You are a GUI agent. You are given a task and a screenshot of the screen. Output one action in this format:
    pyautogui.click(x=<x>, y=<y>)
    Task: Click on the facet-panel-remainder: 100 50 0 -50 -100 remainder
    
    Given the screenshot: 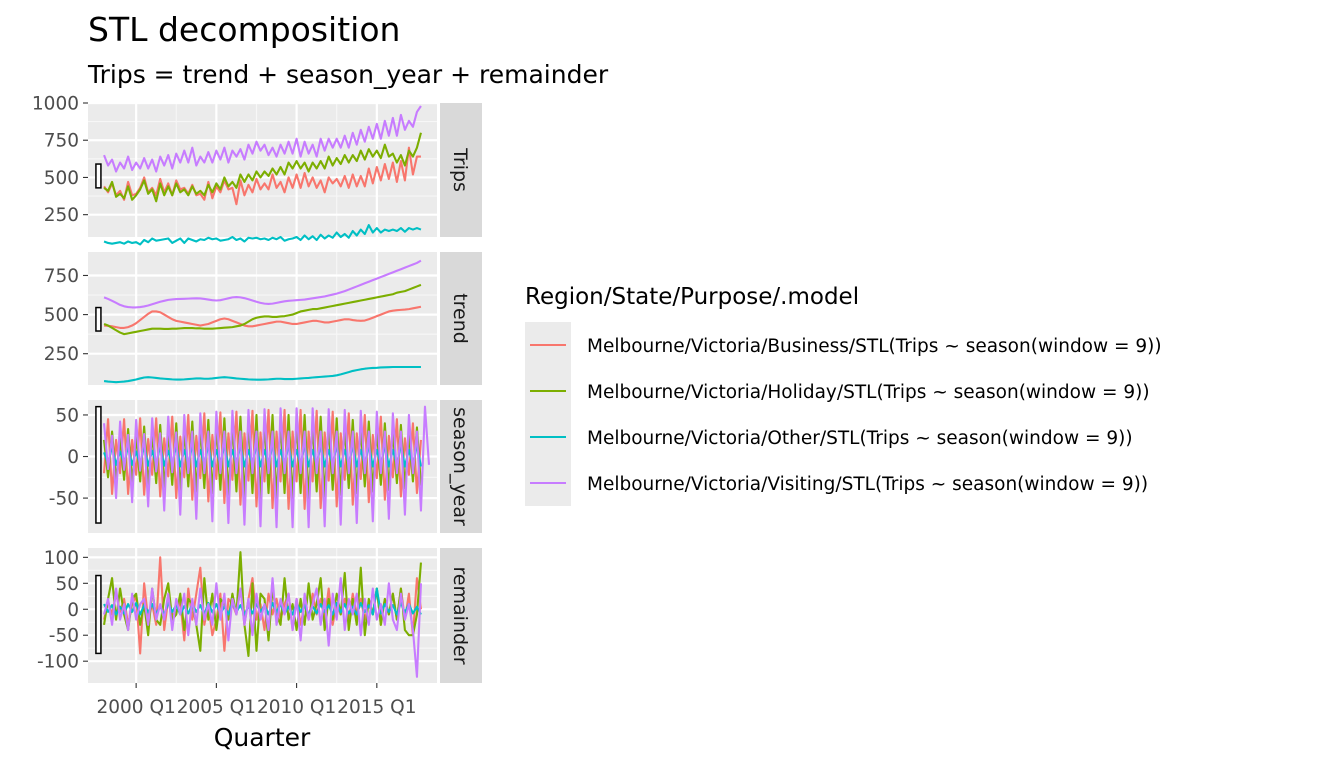 What is the action you would take?
    pyautogui.click(x=259, y=615)
    